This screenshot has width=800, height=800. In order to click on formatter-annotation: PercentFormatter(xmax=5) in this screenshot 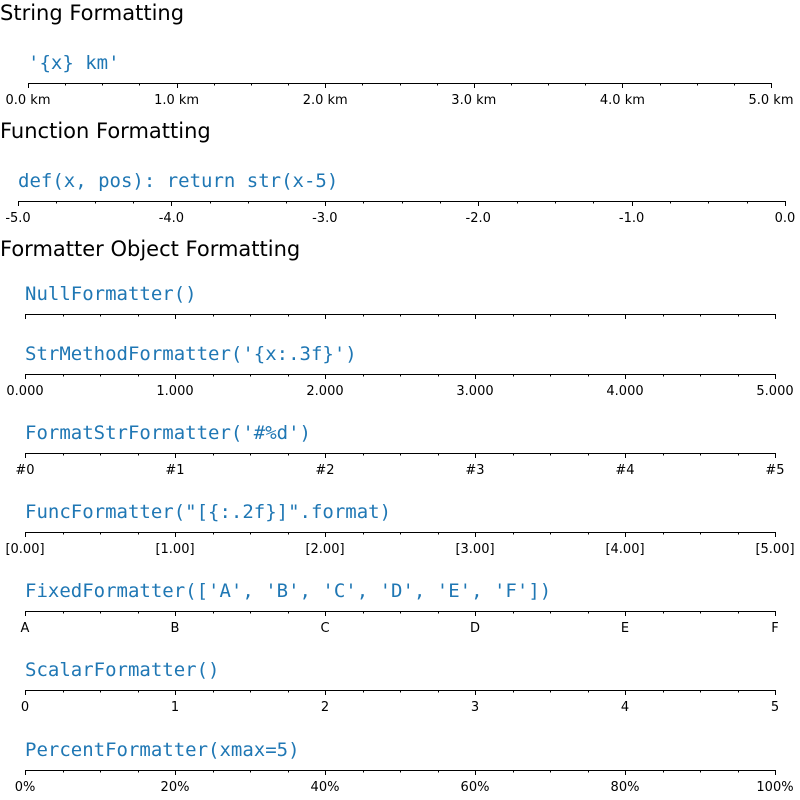, I will do `click(162, 750)`.